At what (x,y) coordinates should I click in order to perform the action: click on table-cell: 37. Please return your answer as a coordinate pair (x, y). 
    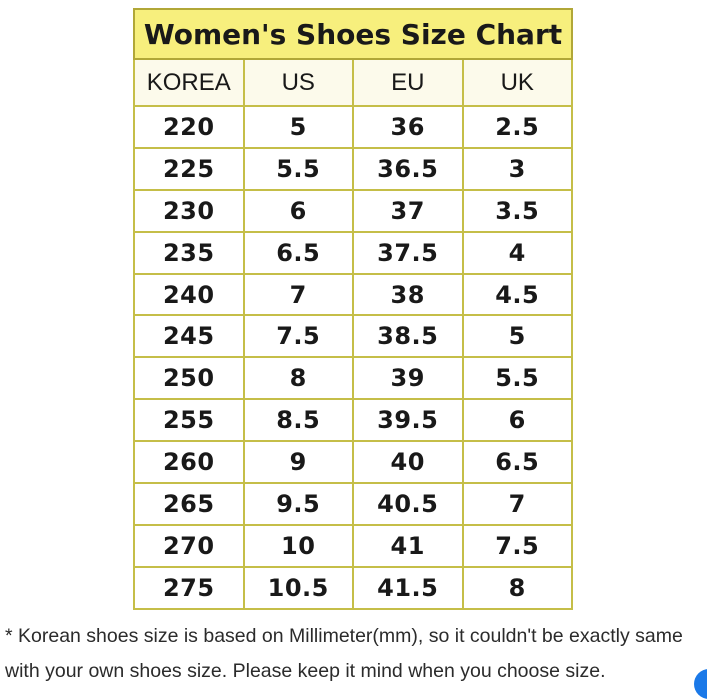
    Looking at the image, I should click on (407, 209).